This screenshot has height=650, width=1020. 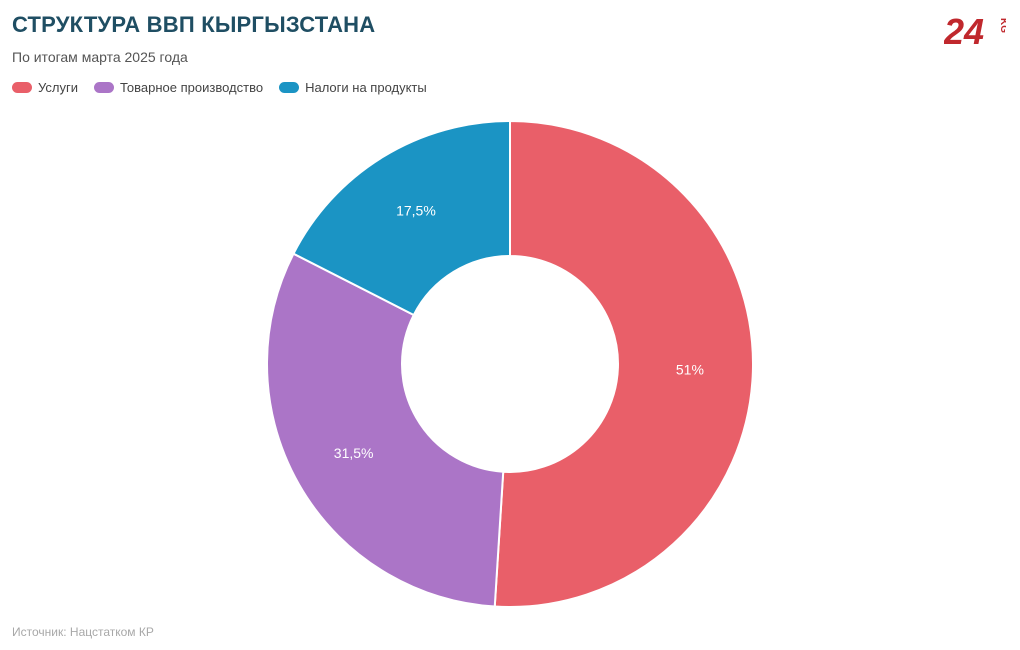 I want to click on slice-goods-production, so click(x=385, y=430).